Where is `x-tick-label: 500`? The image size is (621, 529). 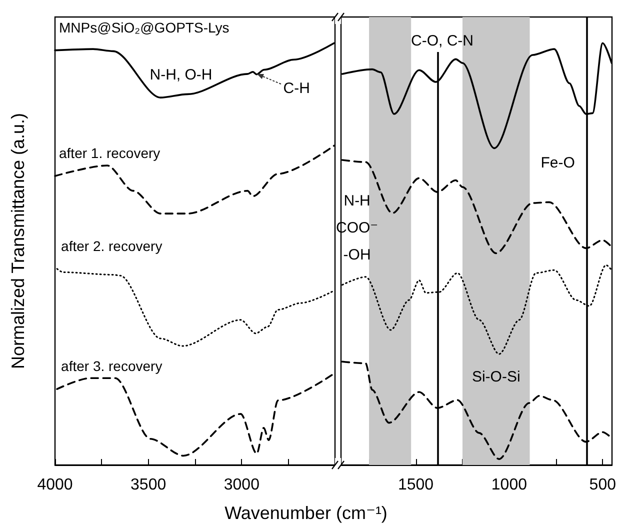
x-tick-label: 500 is located at coordinates (602, 485).